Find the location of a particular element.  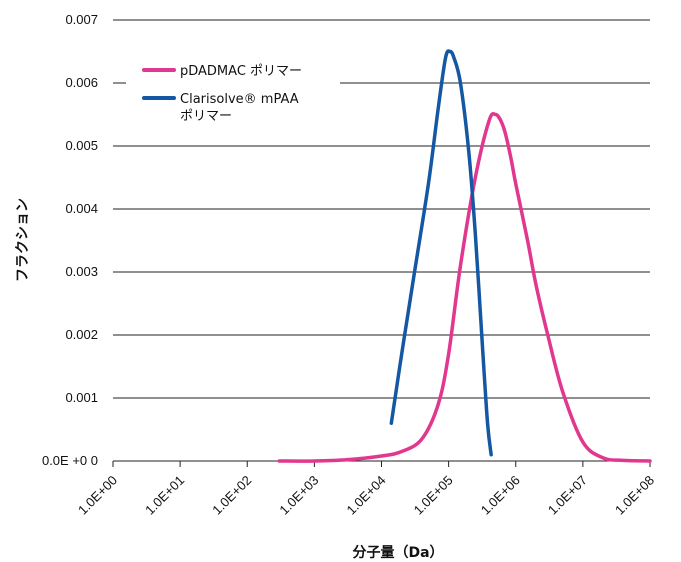

x-tick-label: 1.0E+04 is located at coordinates (366, 495).